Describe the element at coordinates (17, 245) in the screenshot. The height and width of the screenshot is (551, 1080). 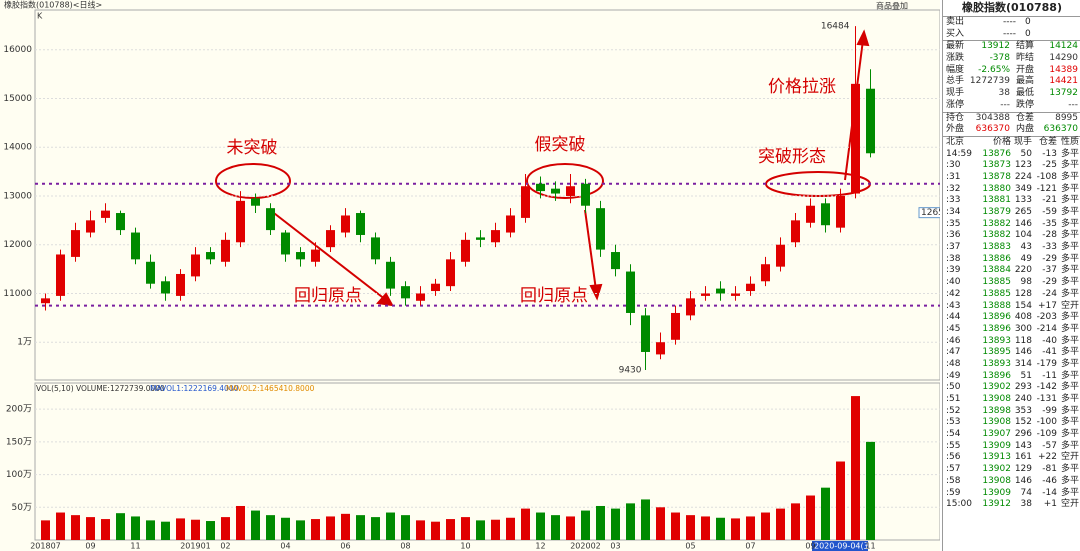
I see `y-tick-label: 12000` at that location.